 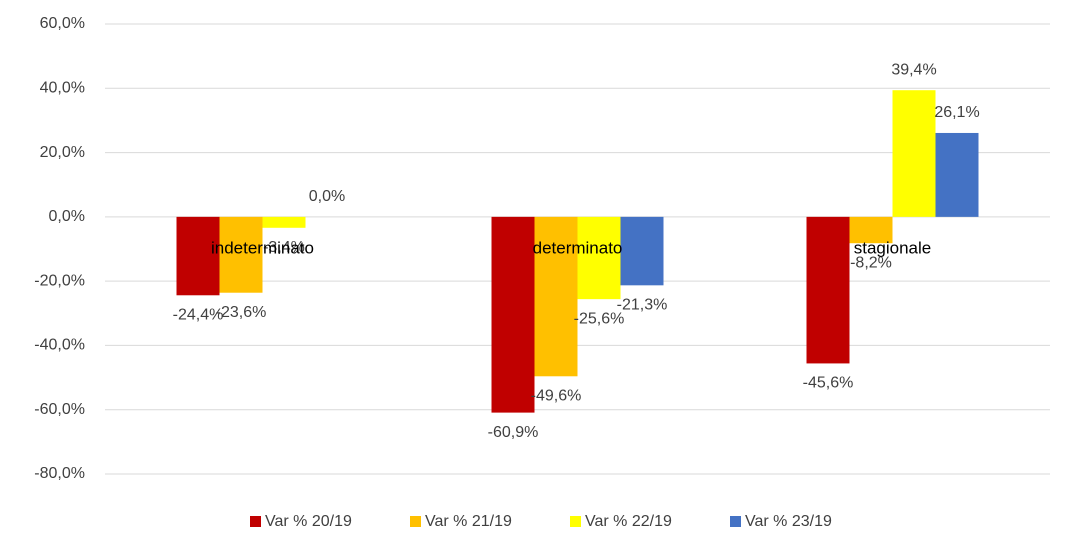 What do you see at coordinates (828, 383) in the screenshot?
I see `data-label: -45,6%` at bounding box center [828, 383].